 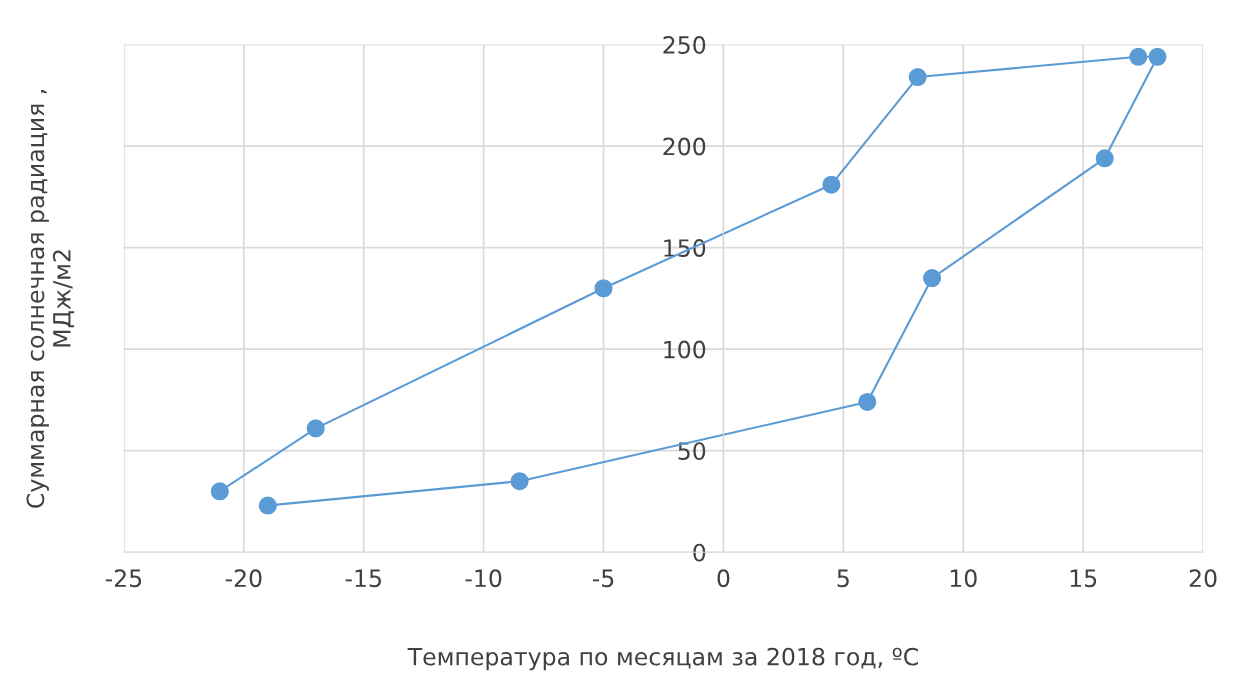 What do you see at coordinates (123, 578) in the screenshot?
I see `x-tick-label: -25` at bounding box center [123, 578].